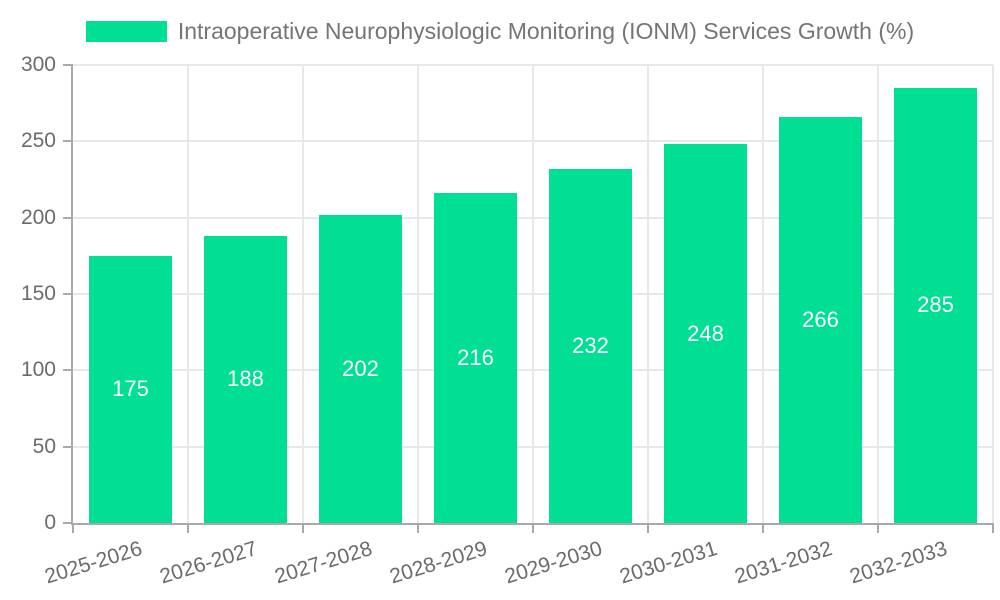  Describe the element at coordinates (38, 217) in the screenshot. I see `y-axis-tick-label: 200` at that location.